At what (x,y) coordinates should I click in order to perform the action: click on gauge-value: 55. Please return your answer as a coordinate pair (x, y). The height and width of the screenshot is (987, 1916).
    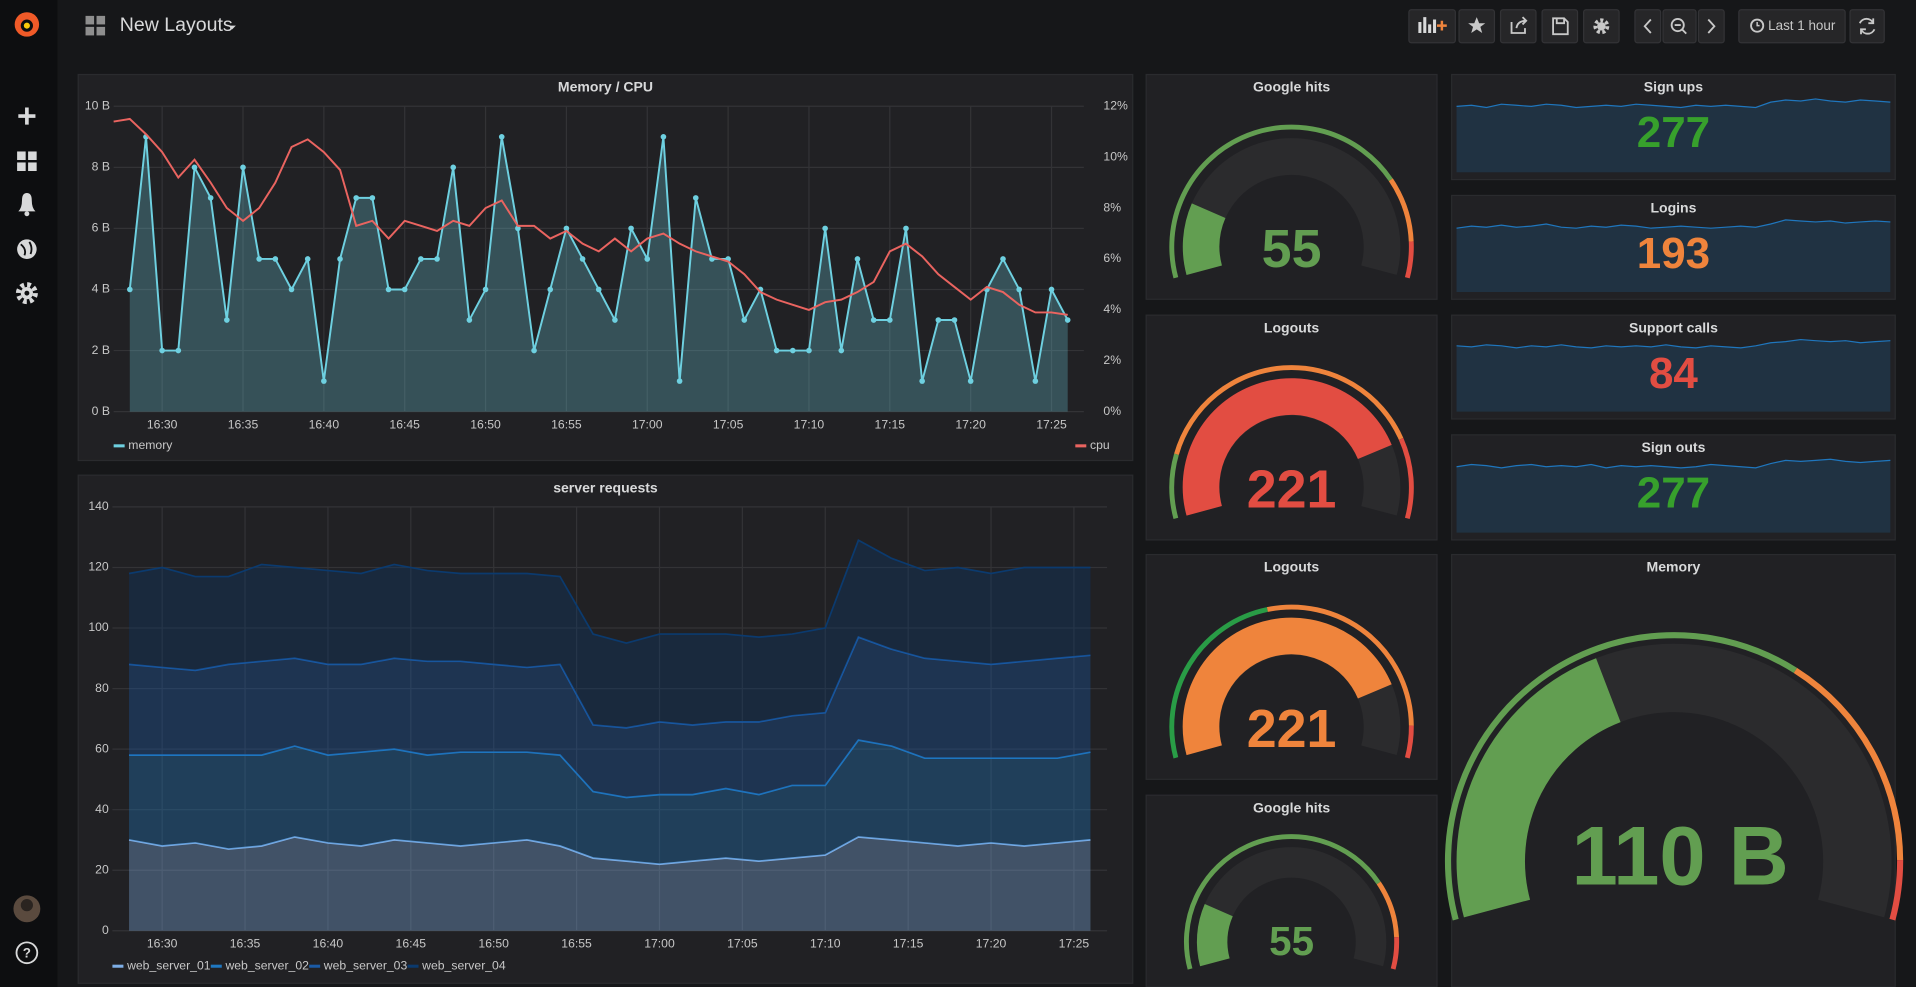
    Looking at the image, I should click on (1292, 249).